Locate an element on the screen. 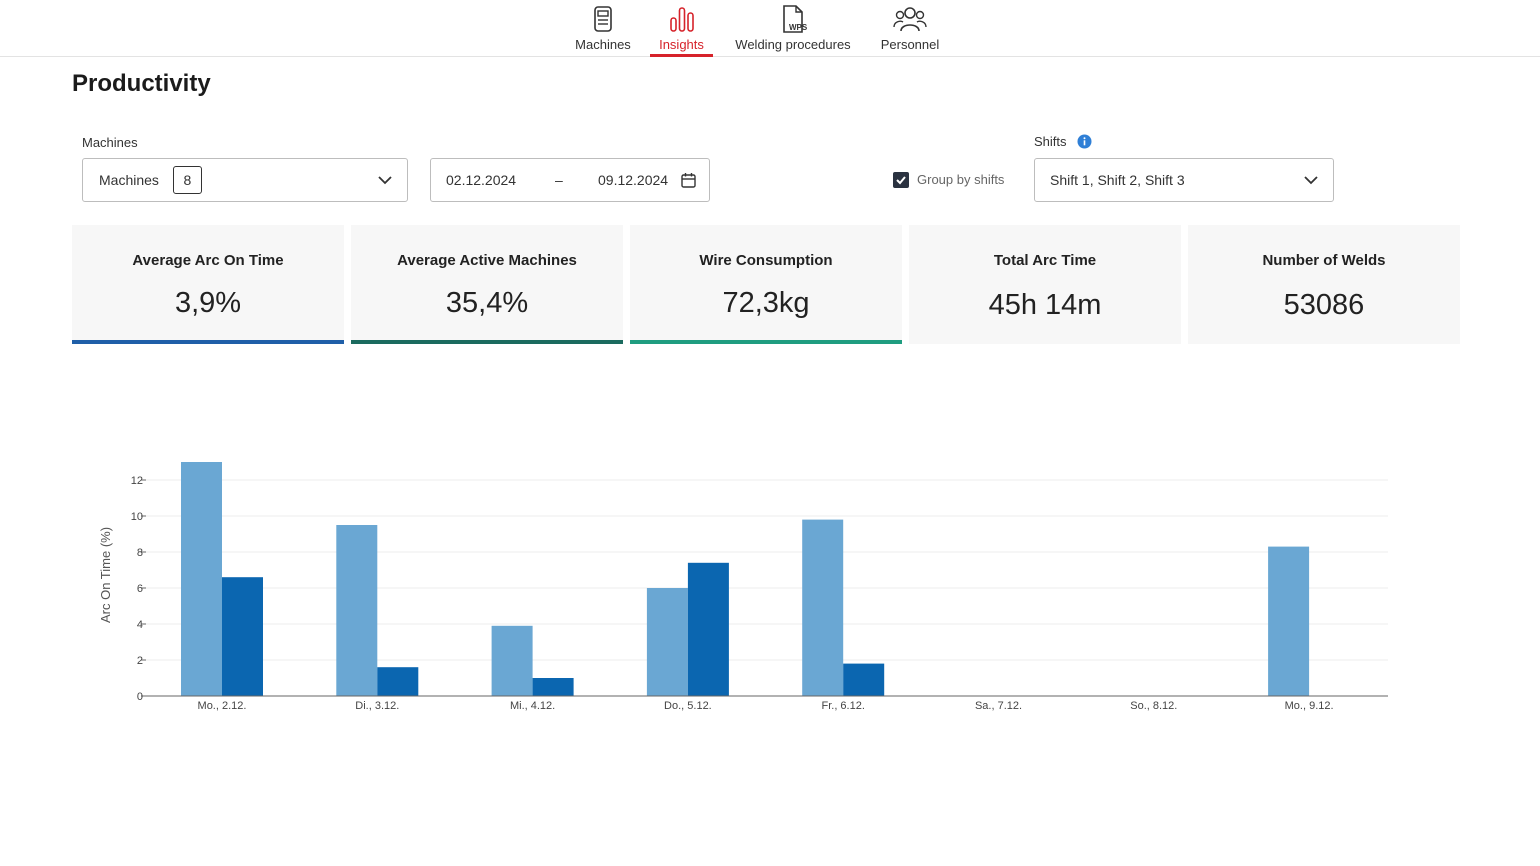 The image size is (1540, 866). chart-y-axis-label: Arc On Time (%) is located at coordinates (105, 575).